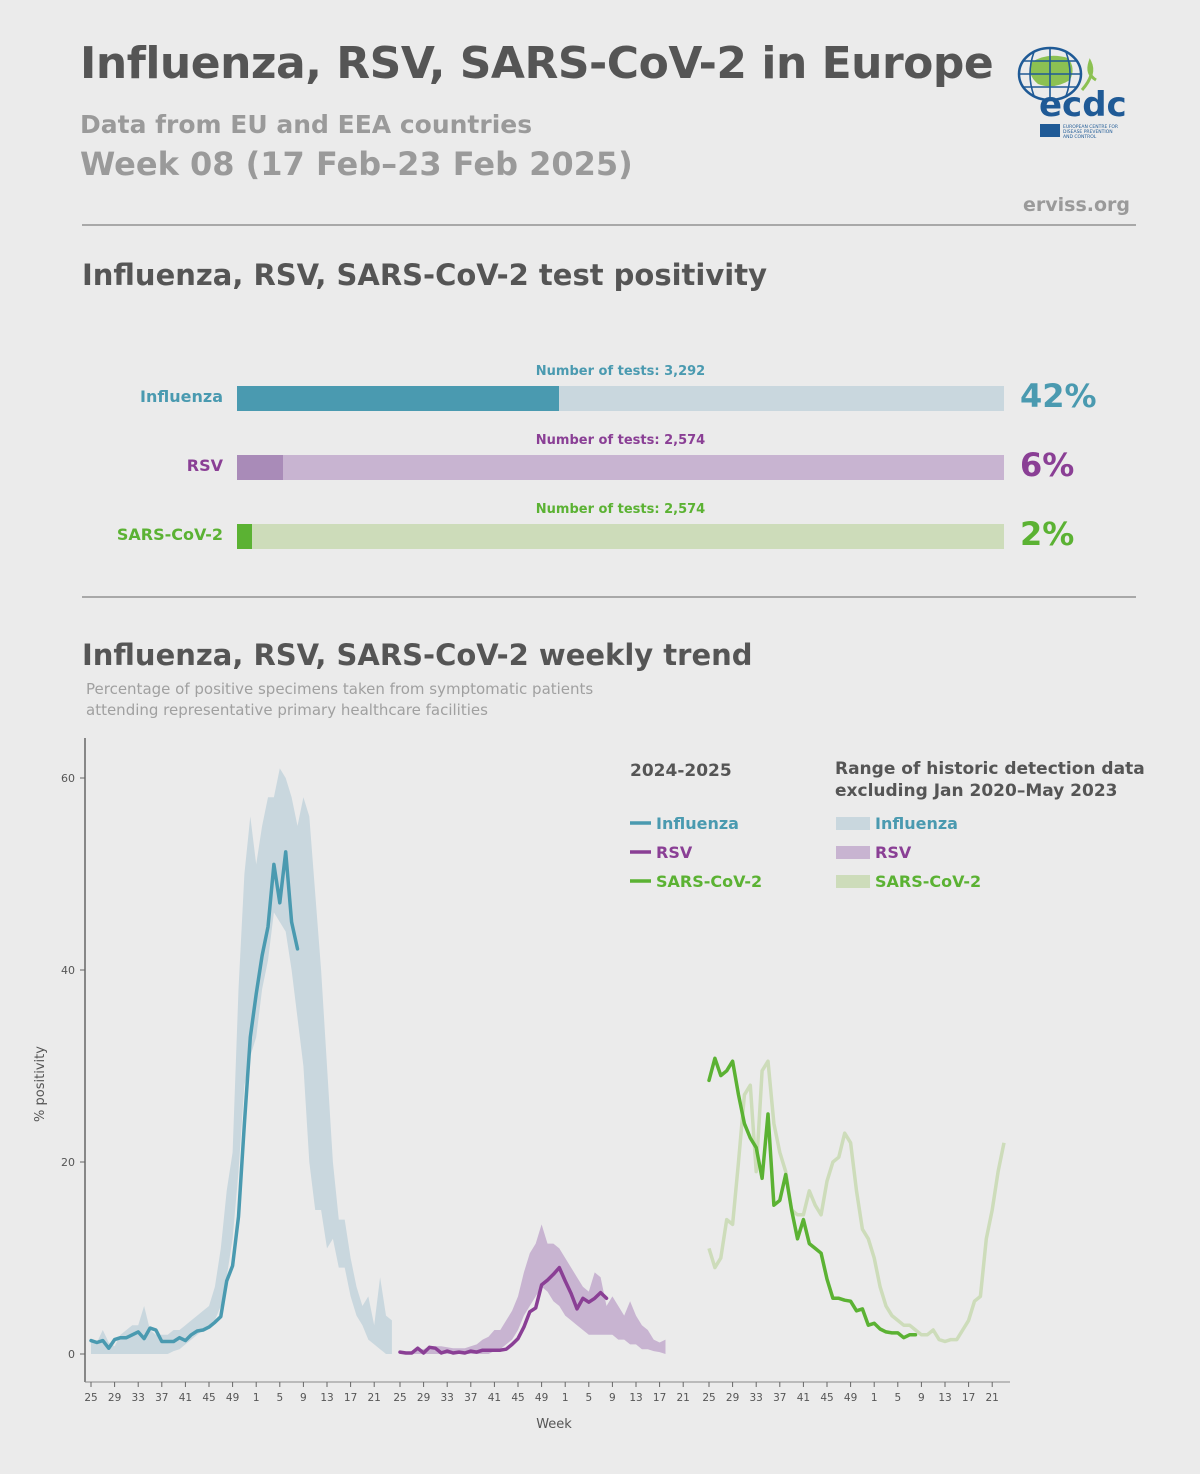  What do you see at coordinates (620, 398) in the screenshot?
I see `influenza-bar-track` at bounding box center [620, 398].